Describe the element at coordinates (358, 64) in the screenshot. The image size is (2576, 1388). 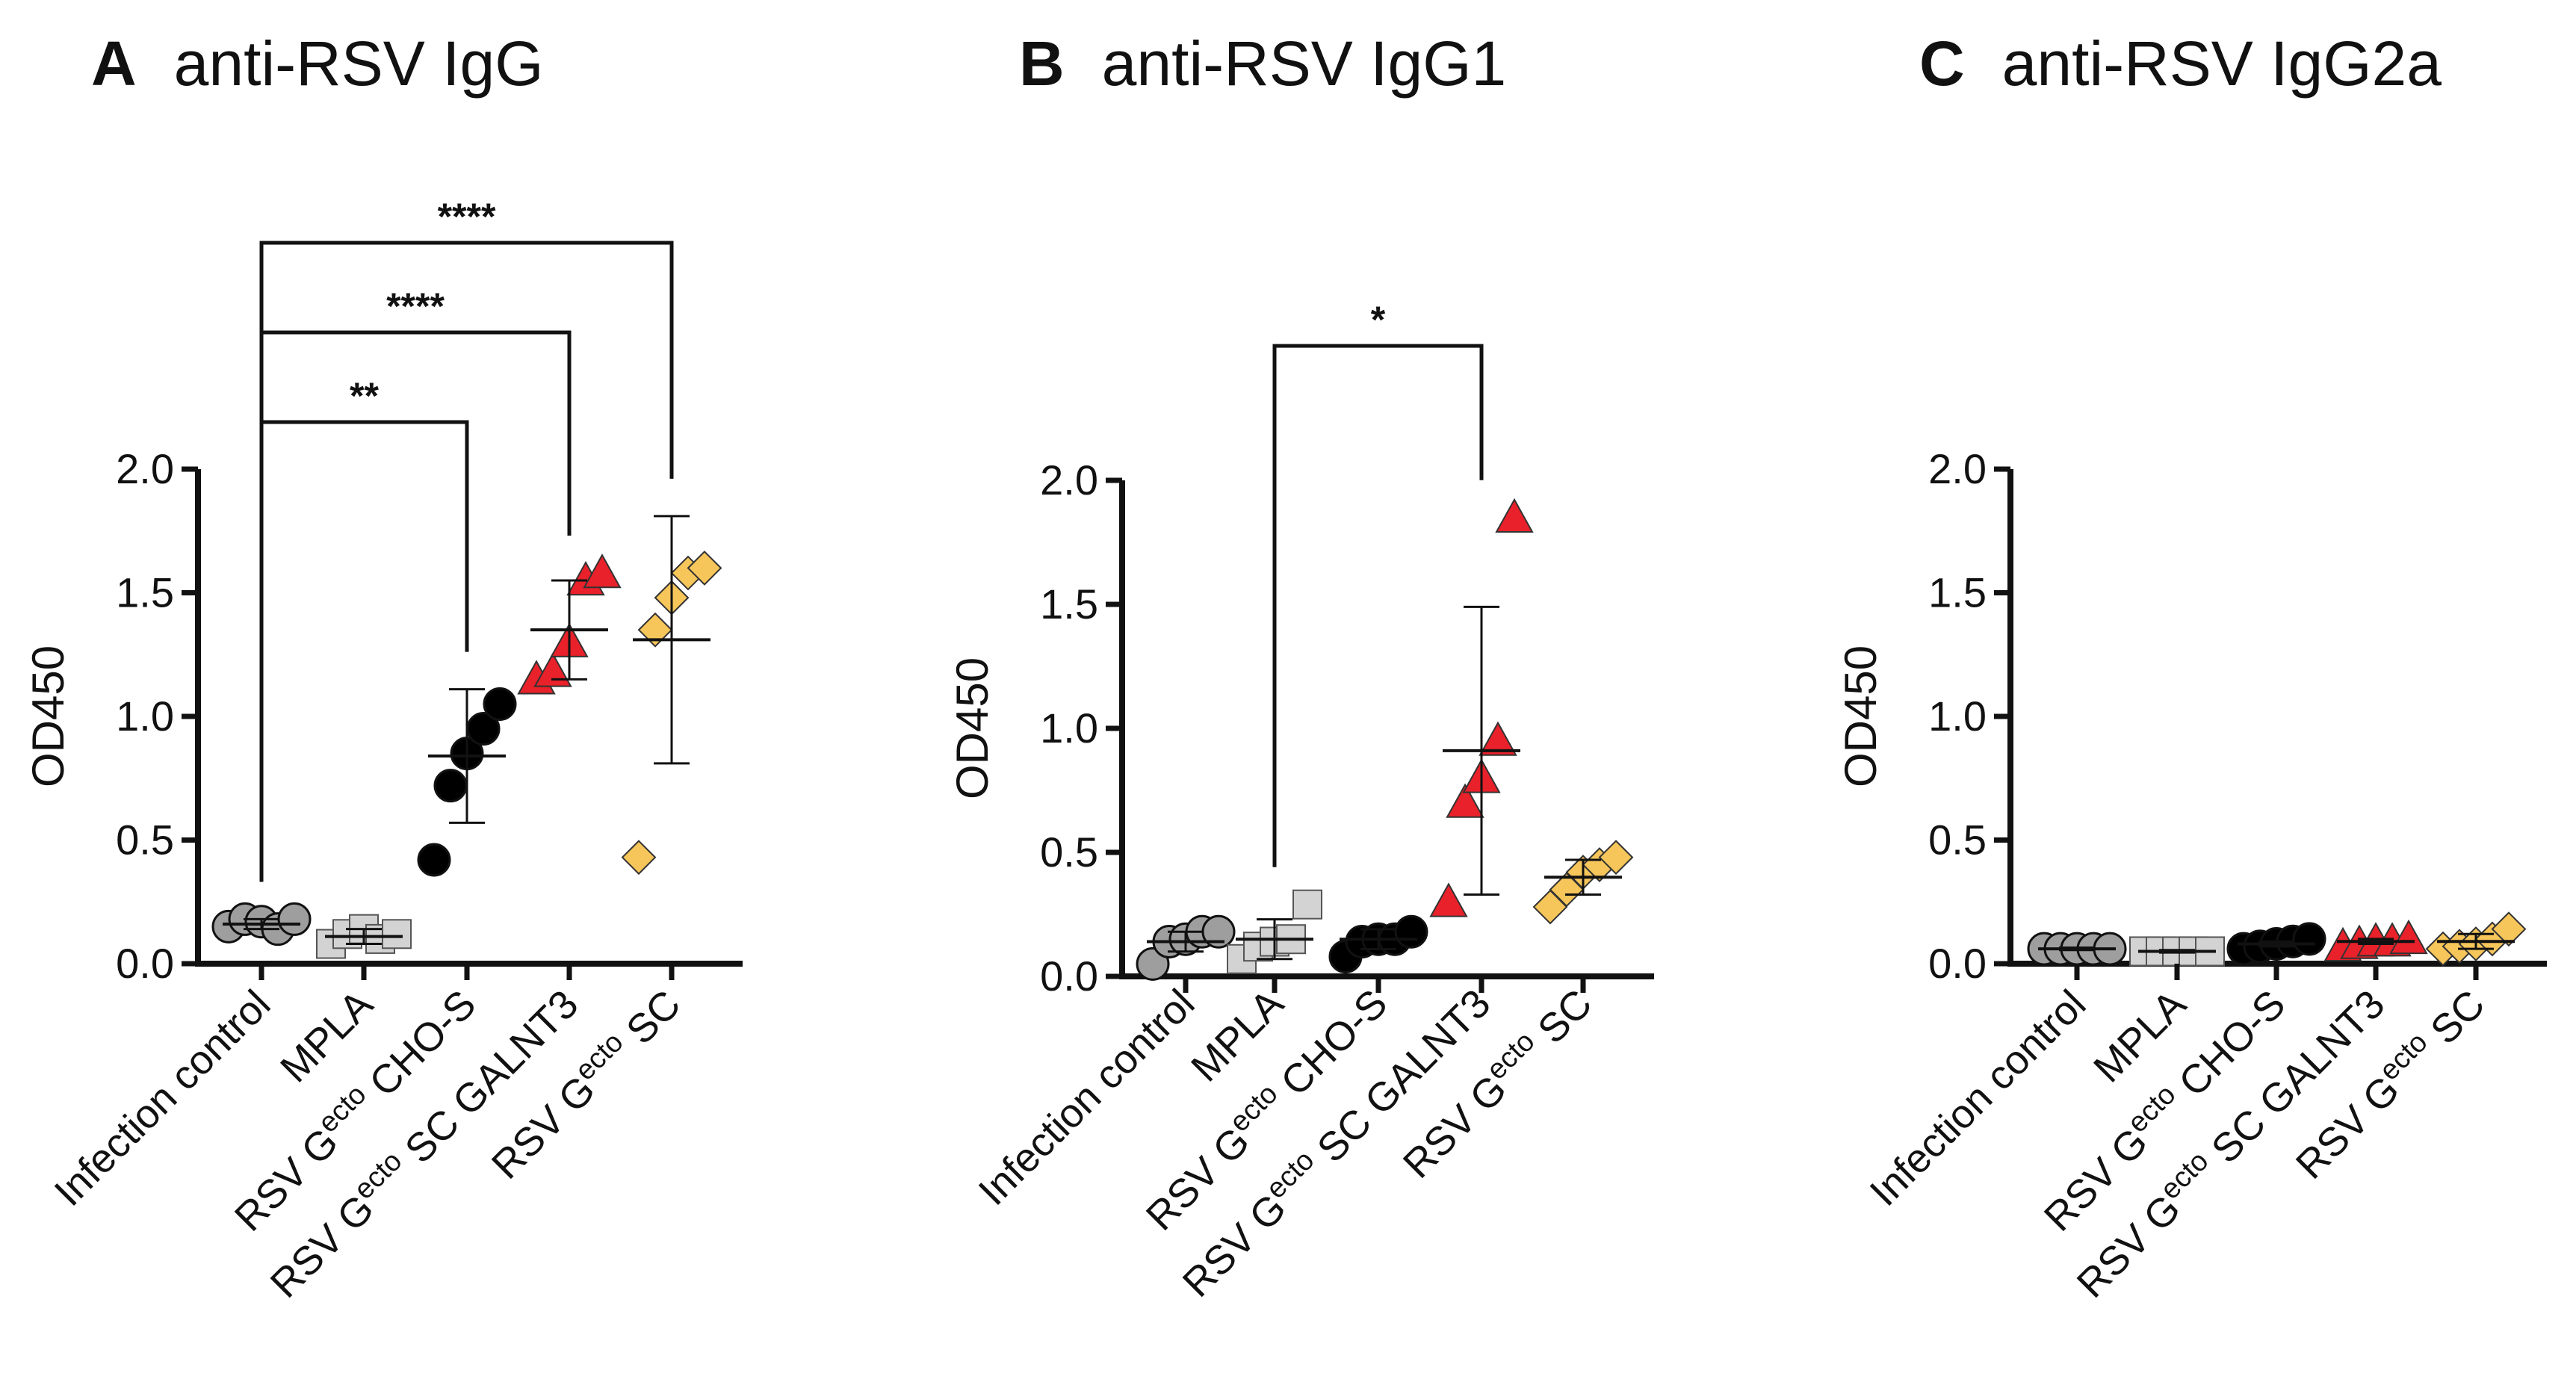
I see `panel-a-title: anti-RSV IgG` at that location.